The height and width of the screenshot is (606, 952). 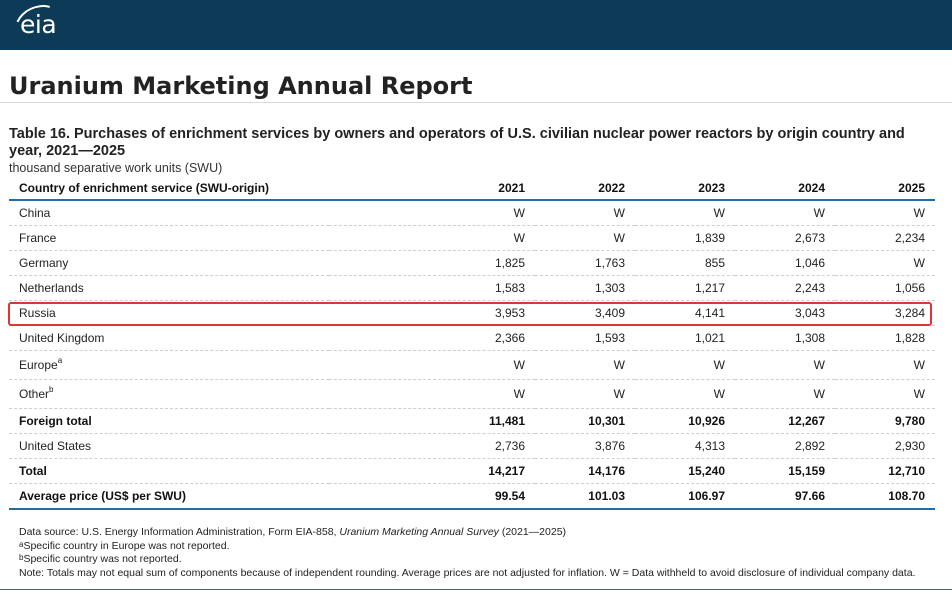 I want to click on row-label-text: Netherlands, so click(x=51, y=288).